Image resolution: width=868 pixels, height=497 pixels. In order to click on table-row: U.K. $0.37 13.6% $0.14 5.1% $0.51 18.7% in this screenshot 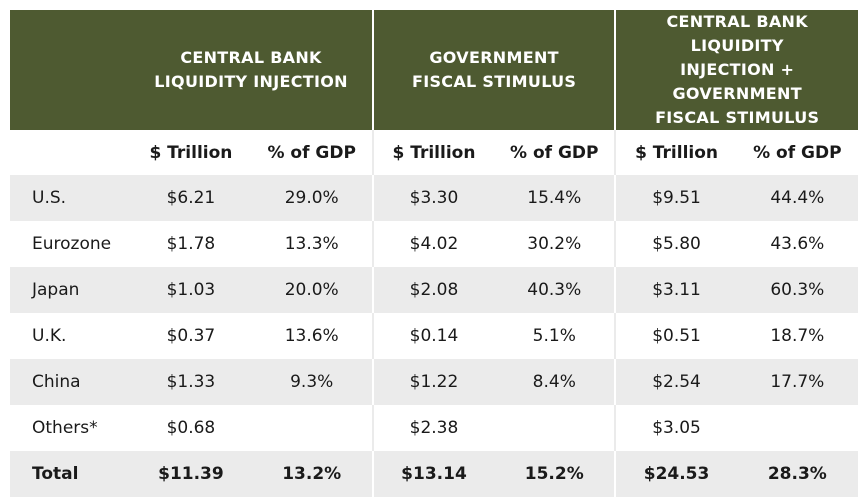, I will do `click(434, 336)`.